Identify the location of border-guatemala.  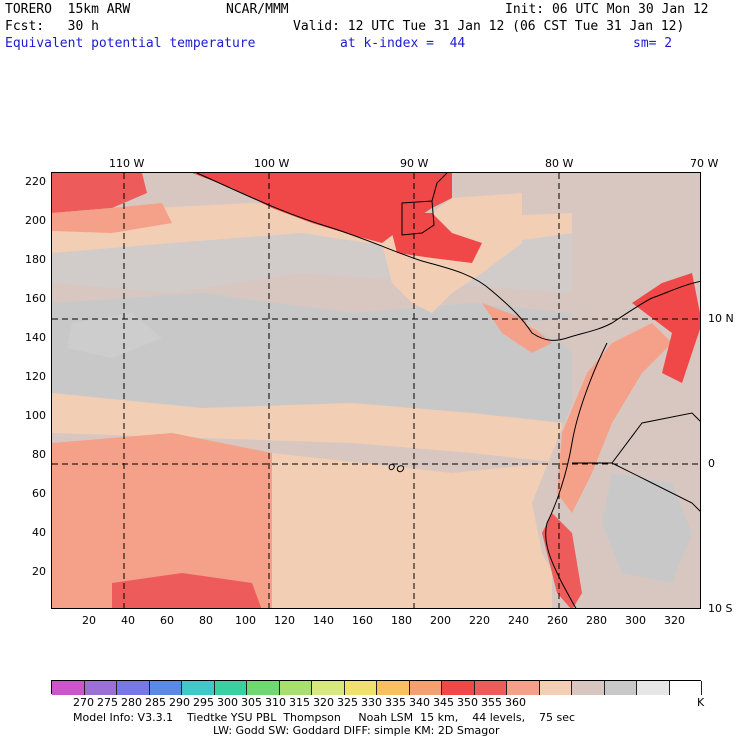
(418, 218).